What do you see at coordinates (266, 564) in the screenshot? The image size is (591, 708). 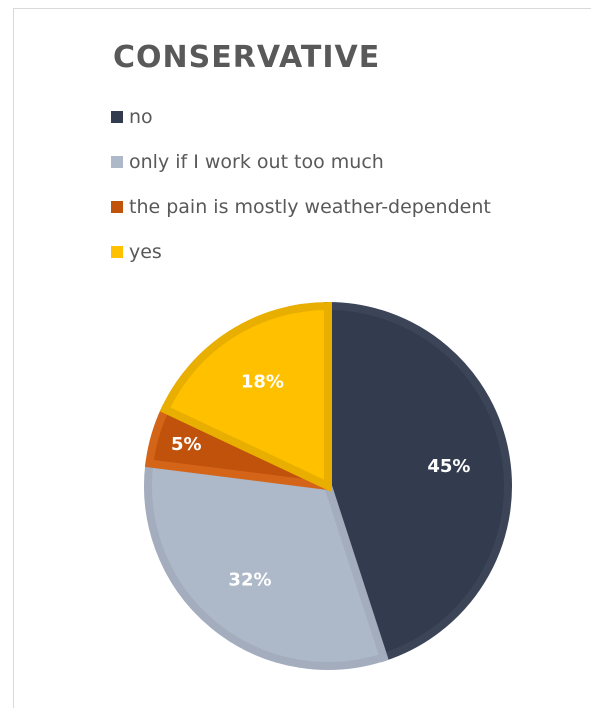 I see `pie-slice-only-if-i-work-out-too-much` at bounding box center [266, 564].